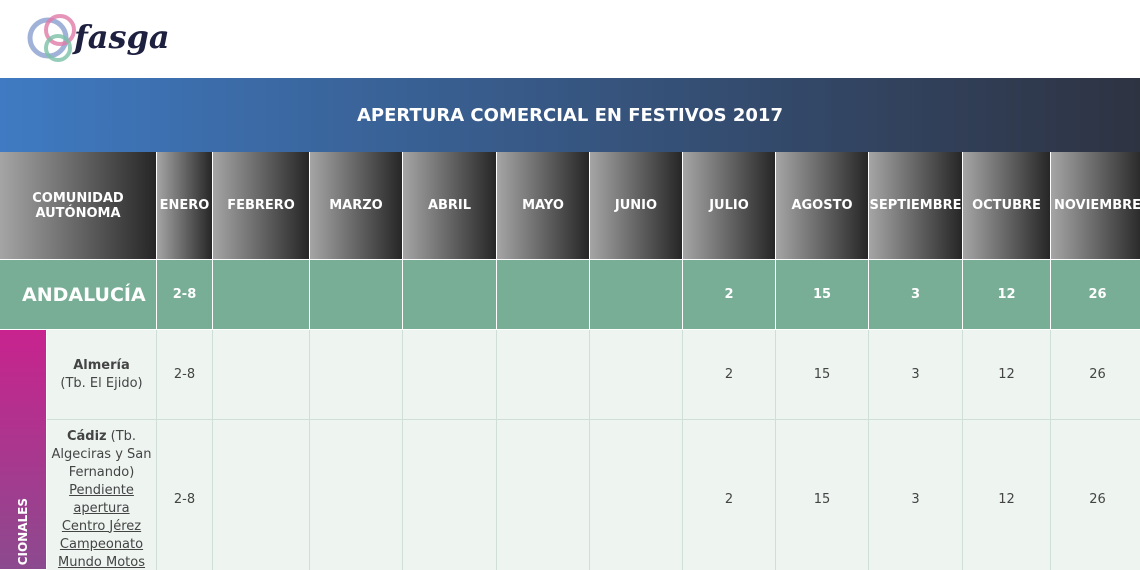 This screenshot has width=1140, height=570. What do you see at coordinates (23, 450) in the screenshot?
I see `side-strip: CIONALES` at bounding box center [23, 450].